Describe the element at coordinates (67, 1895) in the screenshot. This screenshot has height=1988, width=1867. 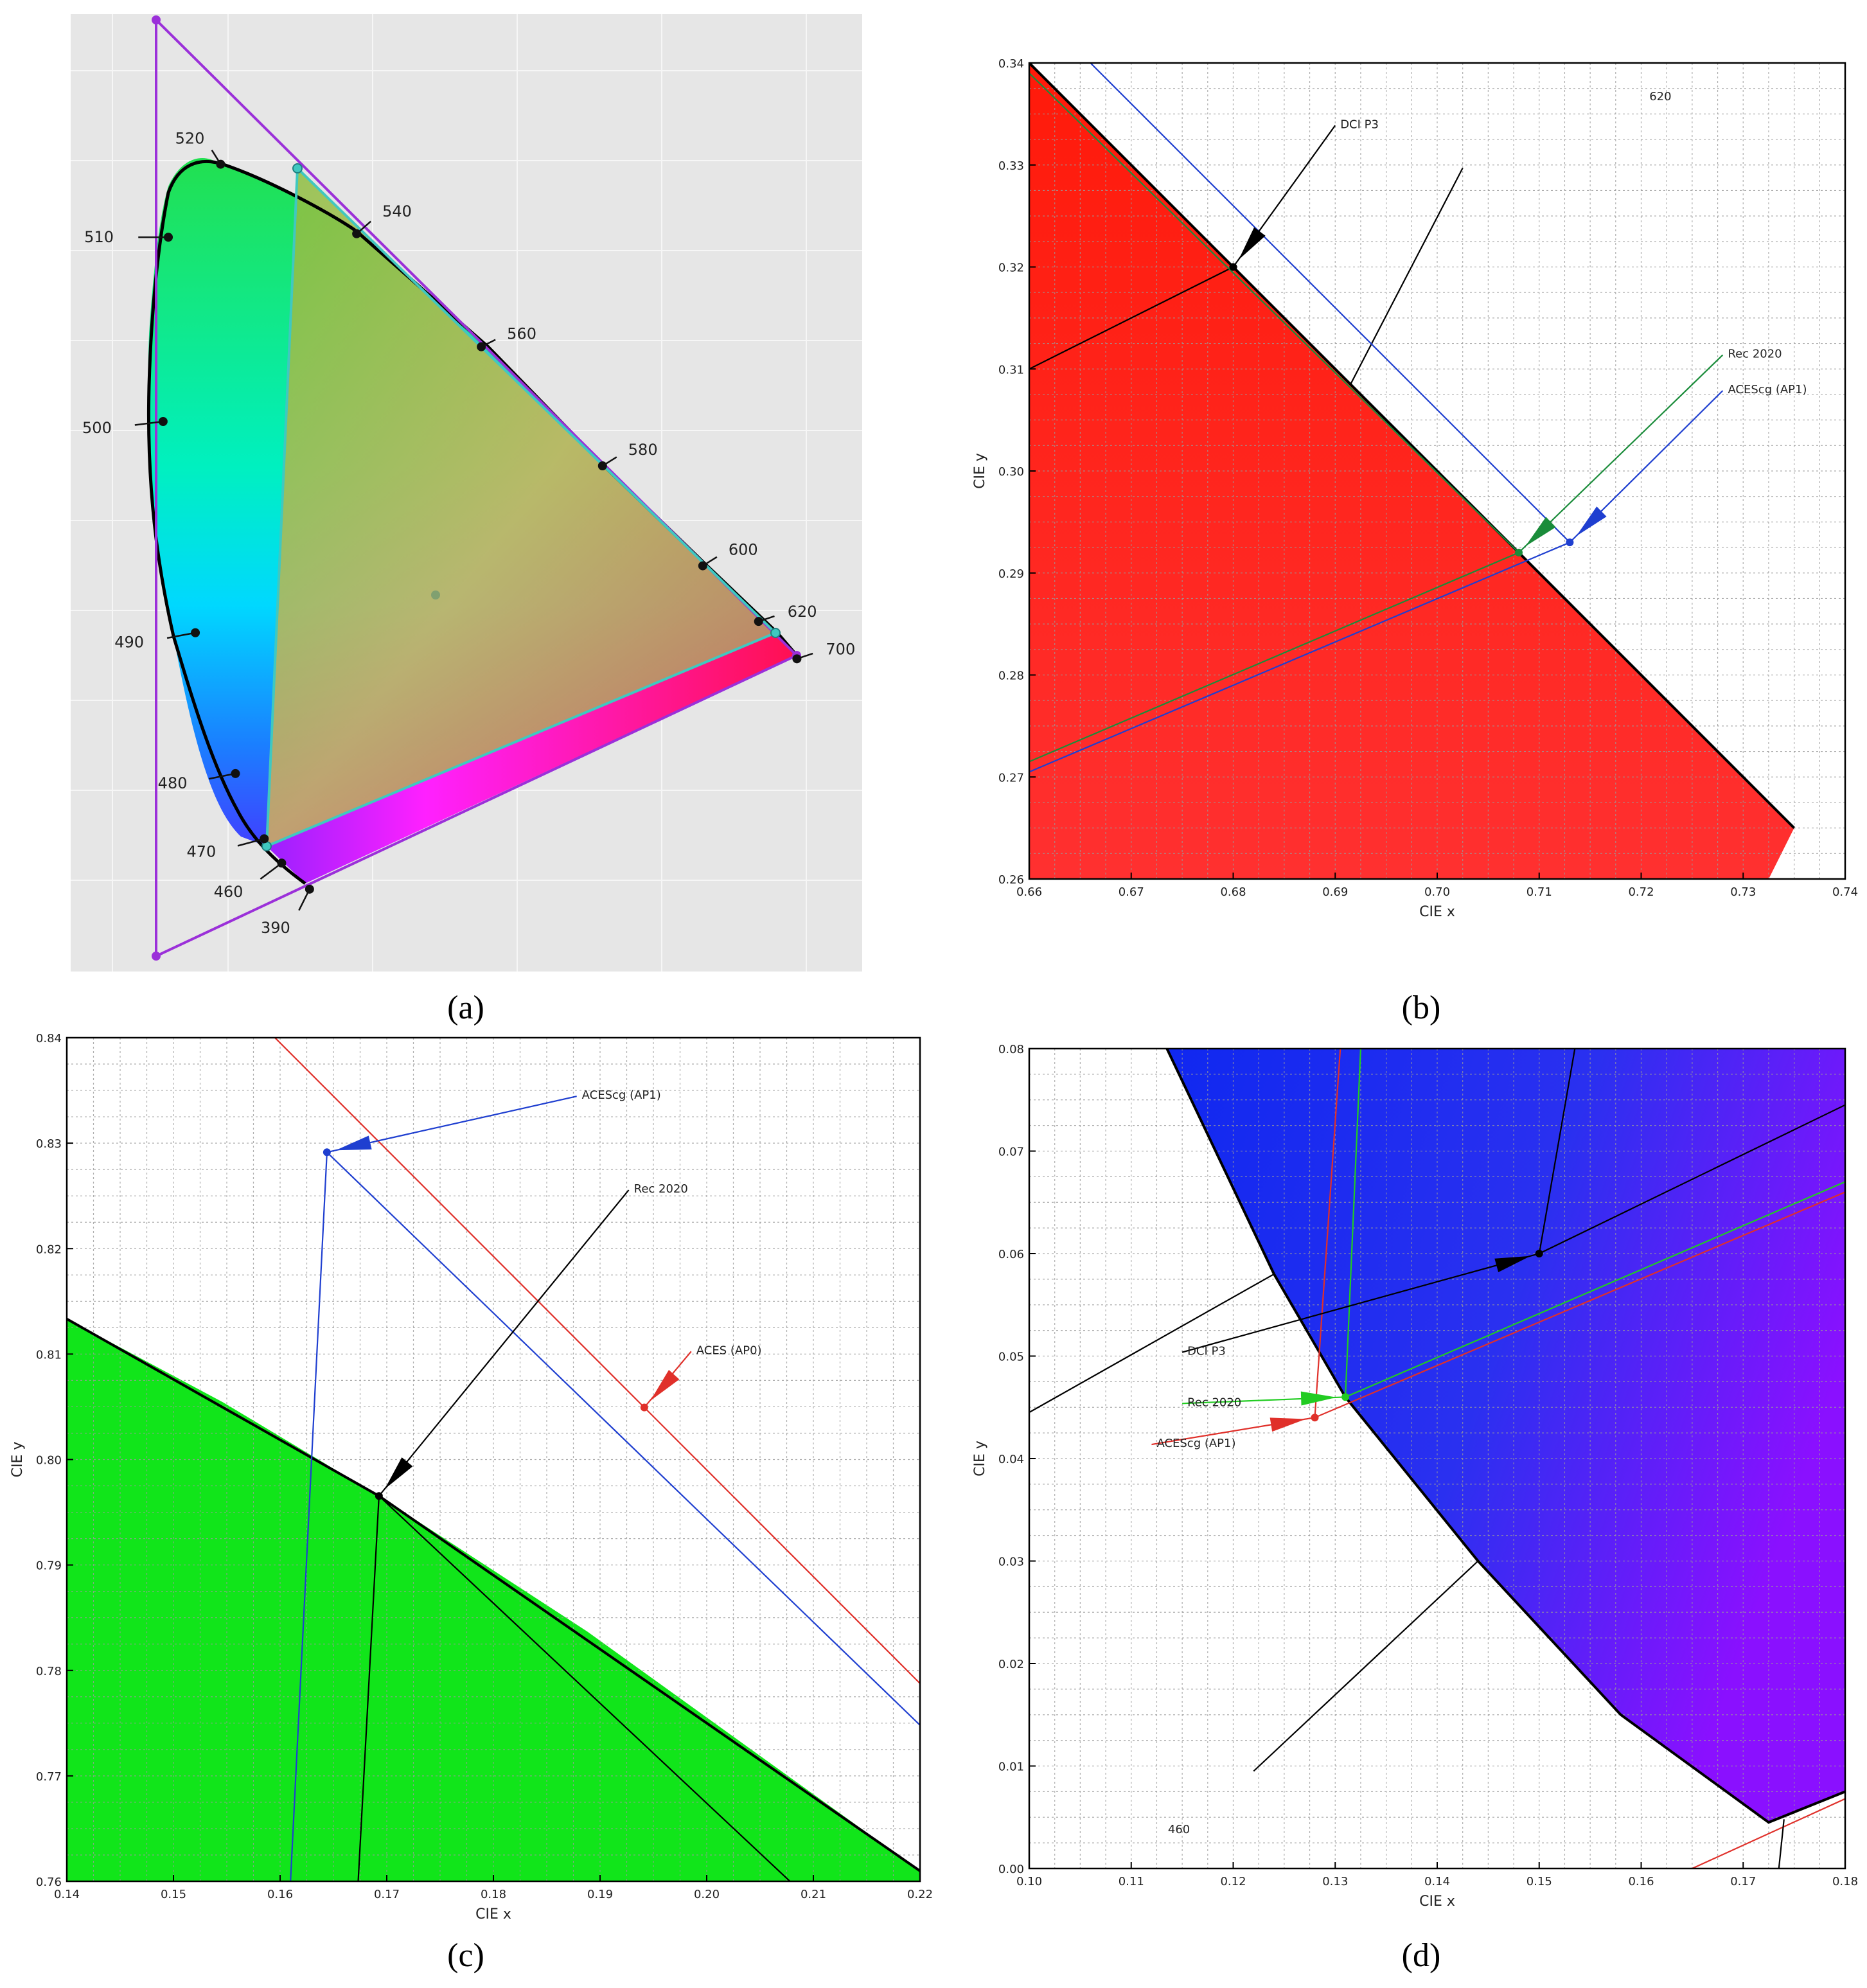
I see `x-tick-label: 0.14` at that location.